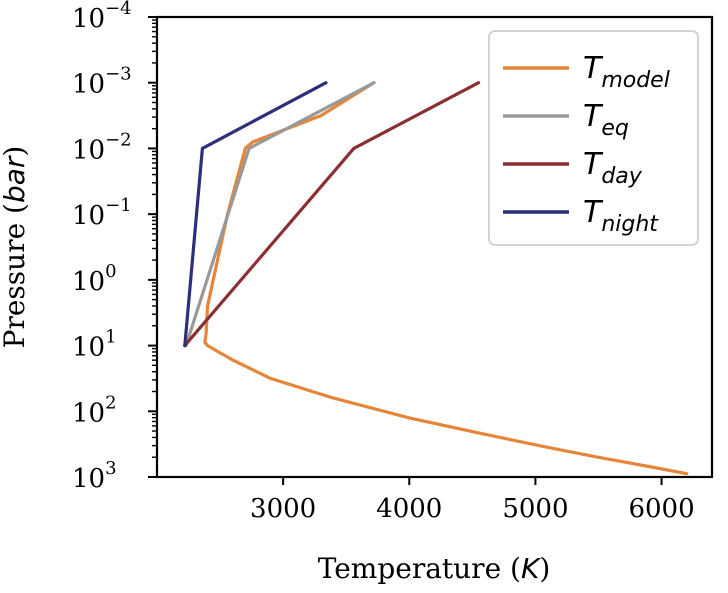 This screenshot has width=728, height=593. What do you see at coordinates (94, 345) in the screenshot?
I see `y-tick-label: 10¹` at bounding box center [94, 345].